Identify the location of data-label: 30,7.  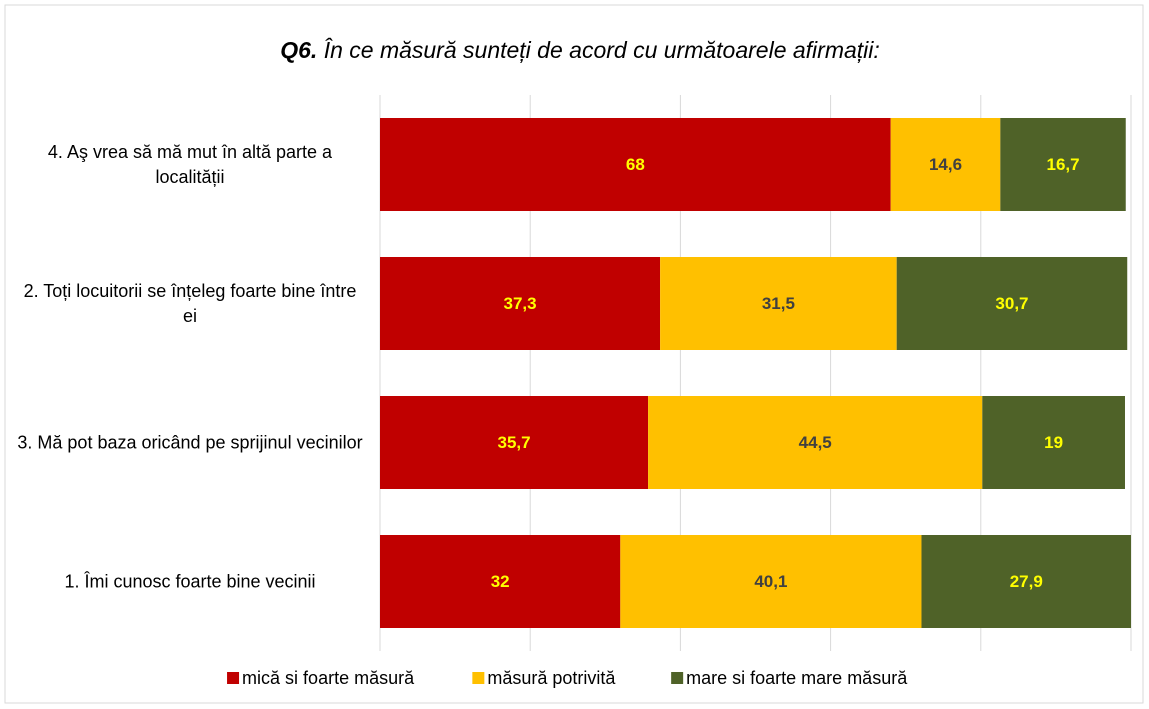
(1011, 303).